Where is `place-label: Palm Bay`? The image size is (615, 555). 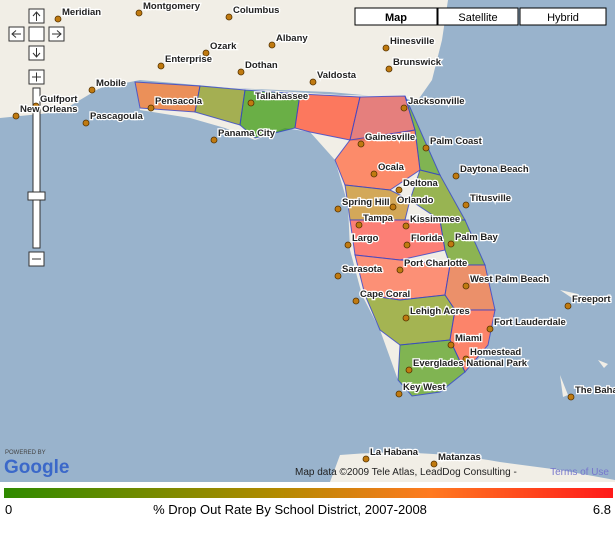
place-label: Palm Bay is located at coordinates (476, 237).